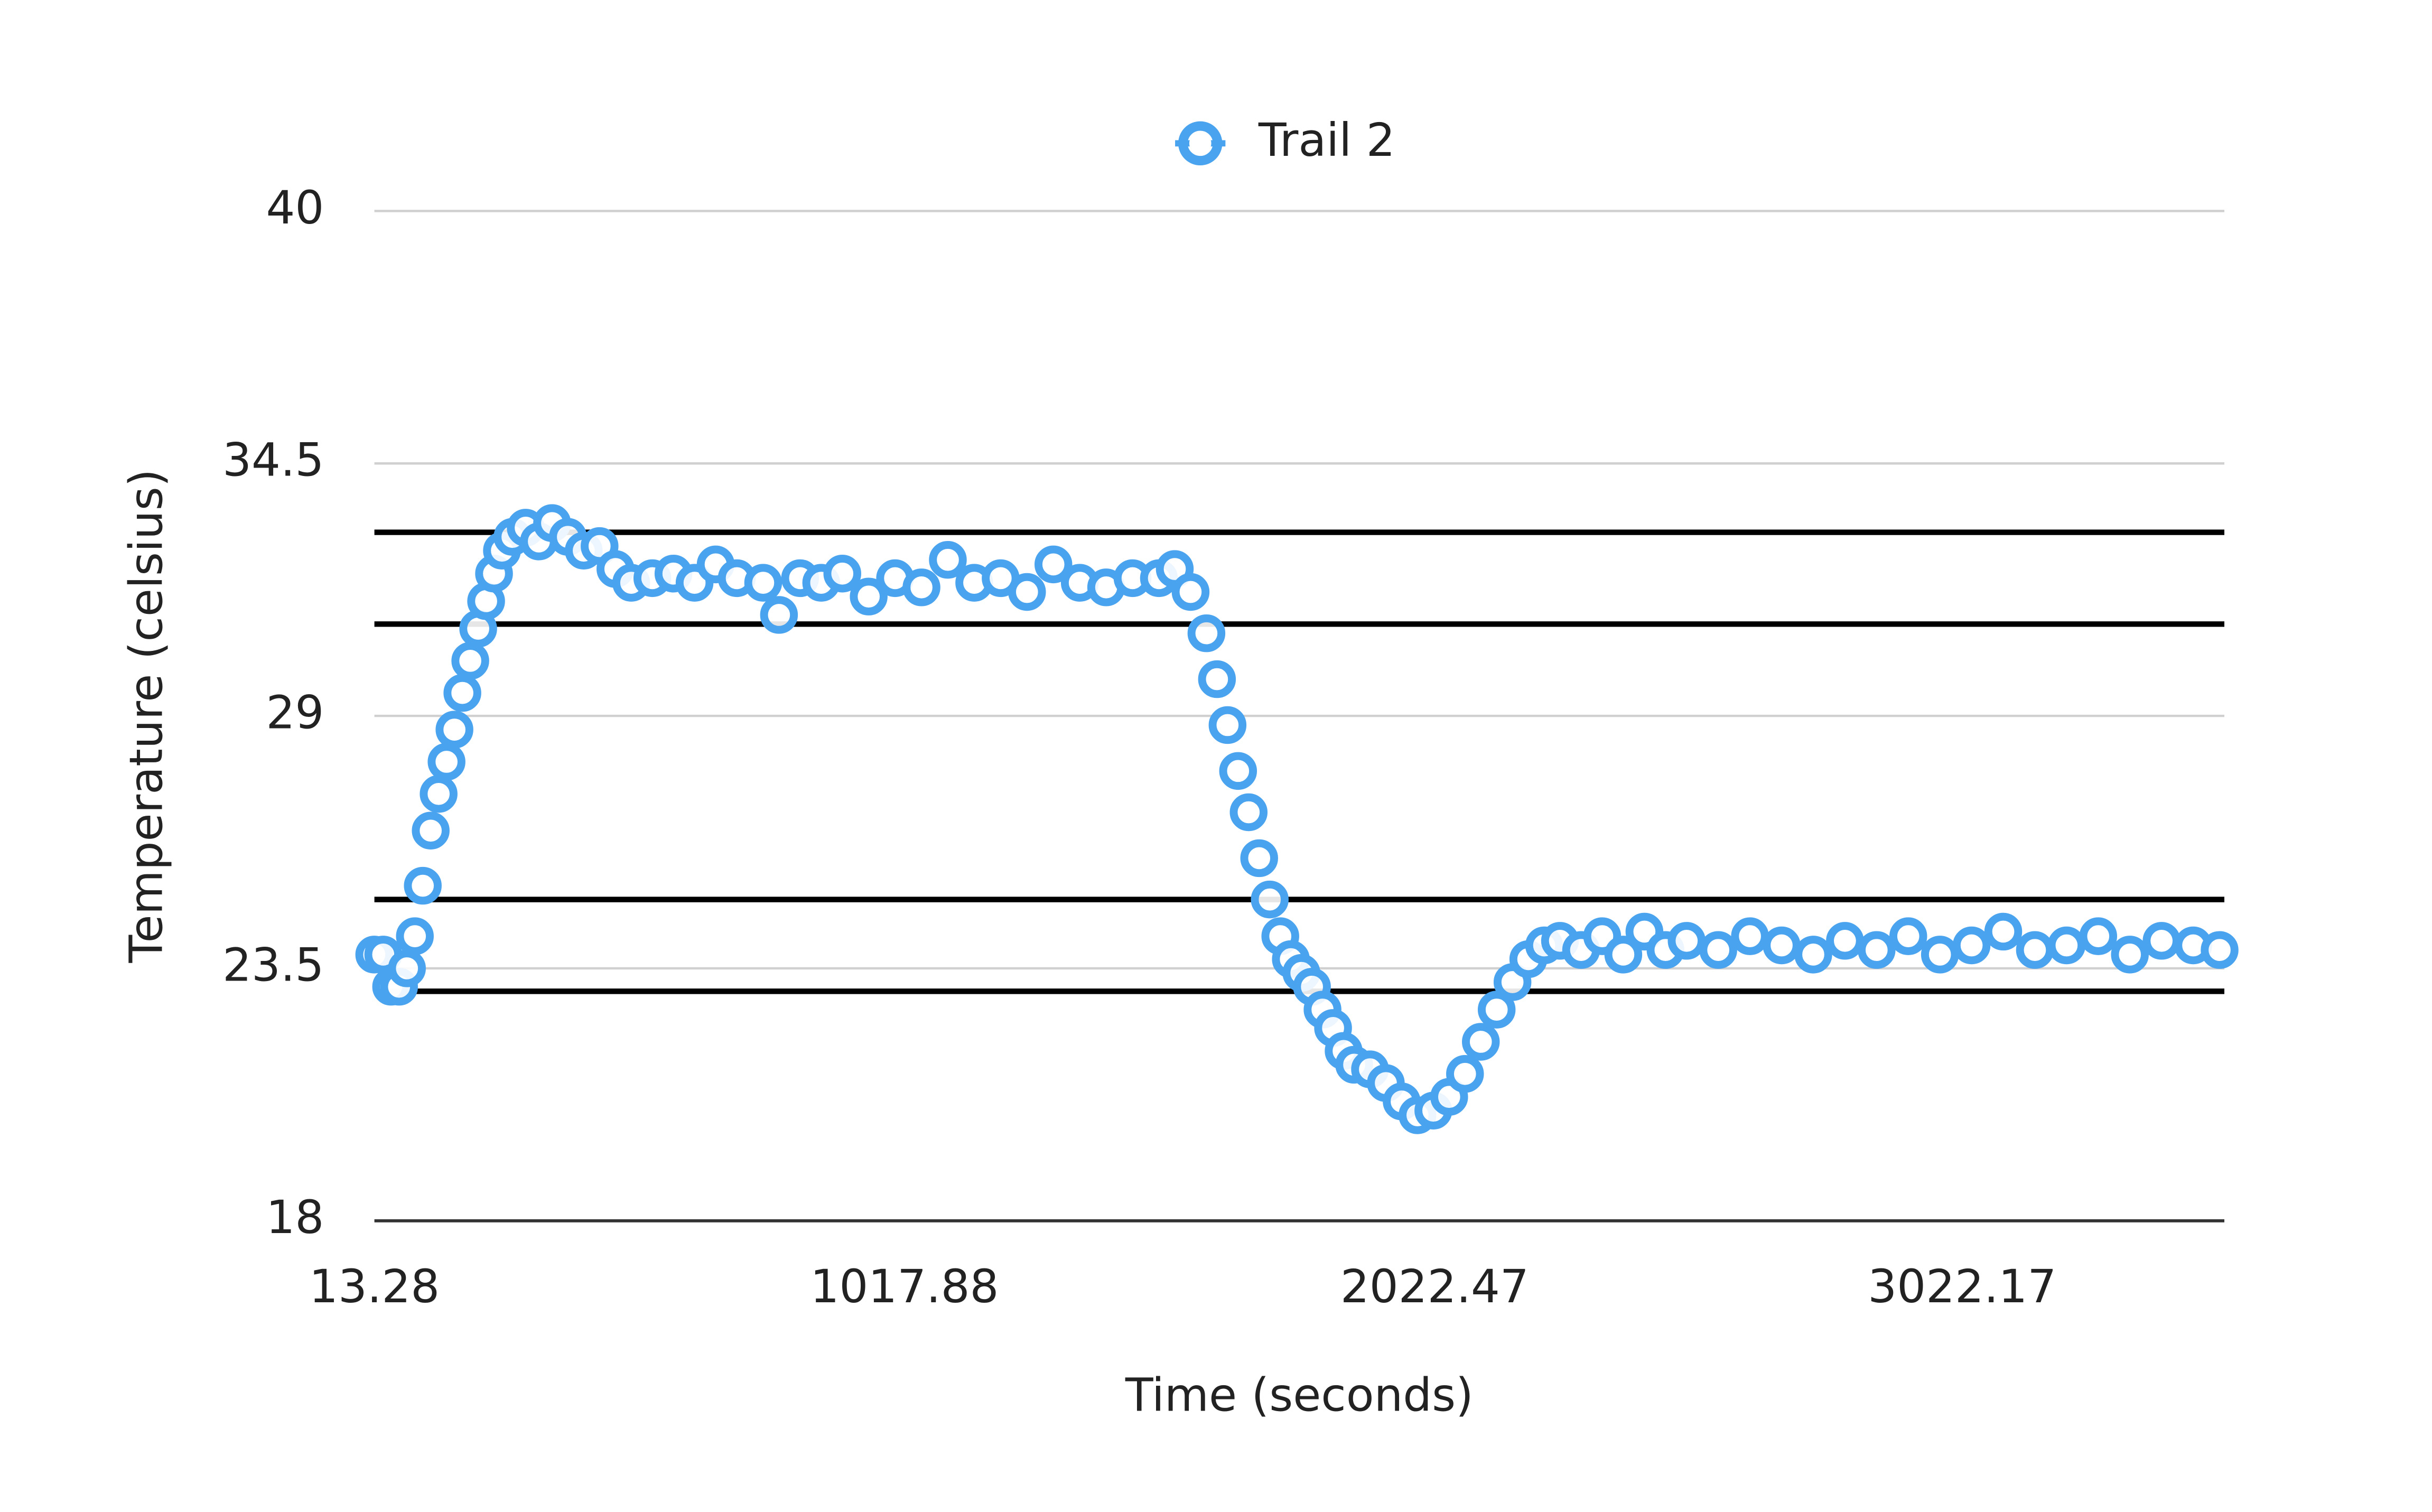  I want to click on y-tick-label: 34.5, so click(273, 460).